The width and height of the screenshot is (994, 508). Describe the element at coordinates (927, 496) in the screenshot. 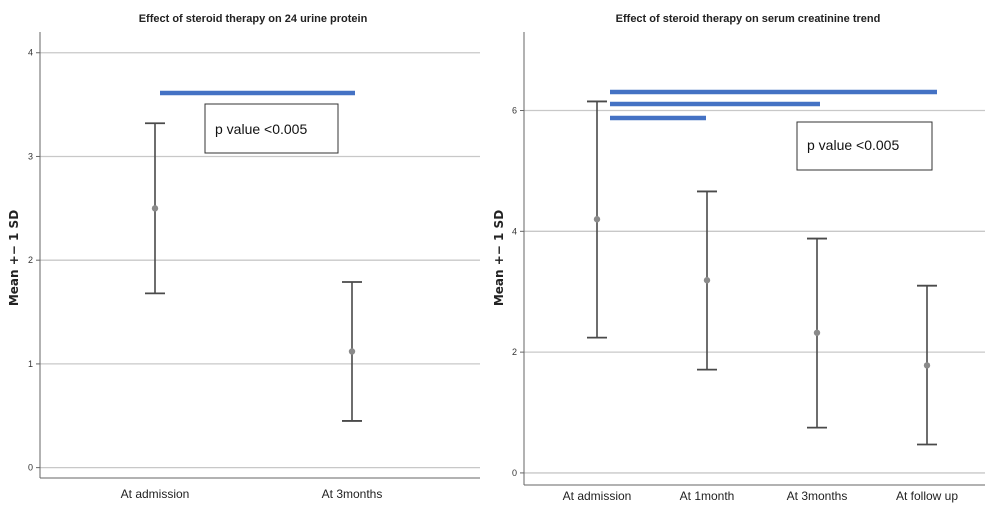

I see `x-category-label: At follow up` at that location.